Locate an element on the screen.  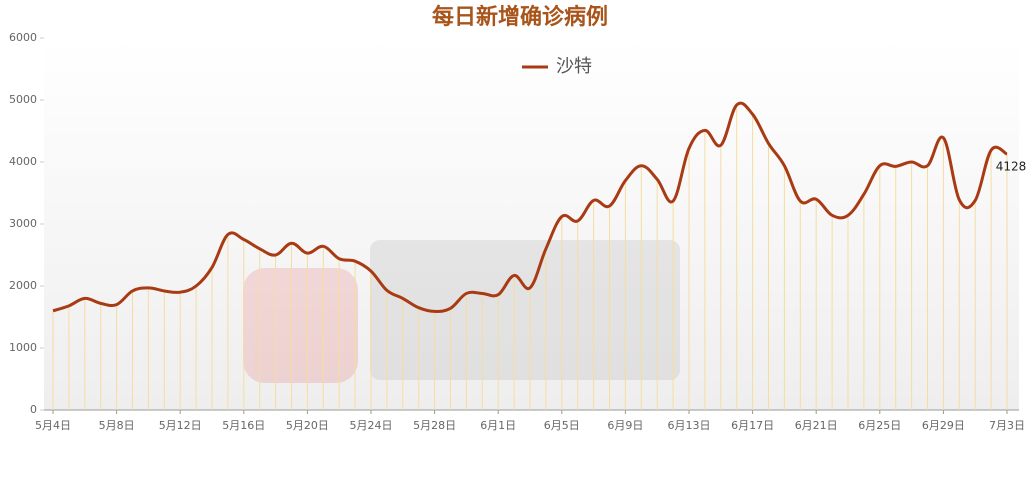
watermark is located at coordinates (461, 311).